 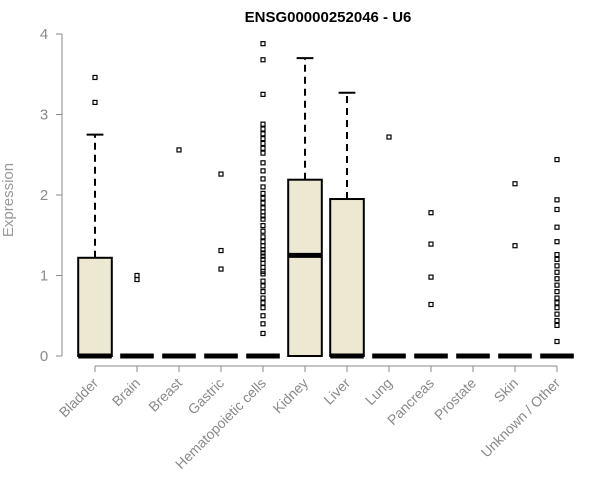 I want to click on y-axis: 0 1 2 3 4, so click(x=51, y=195).